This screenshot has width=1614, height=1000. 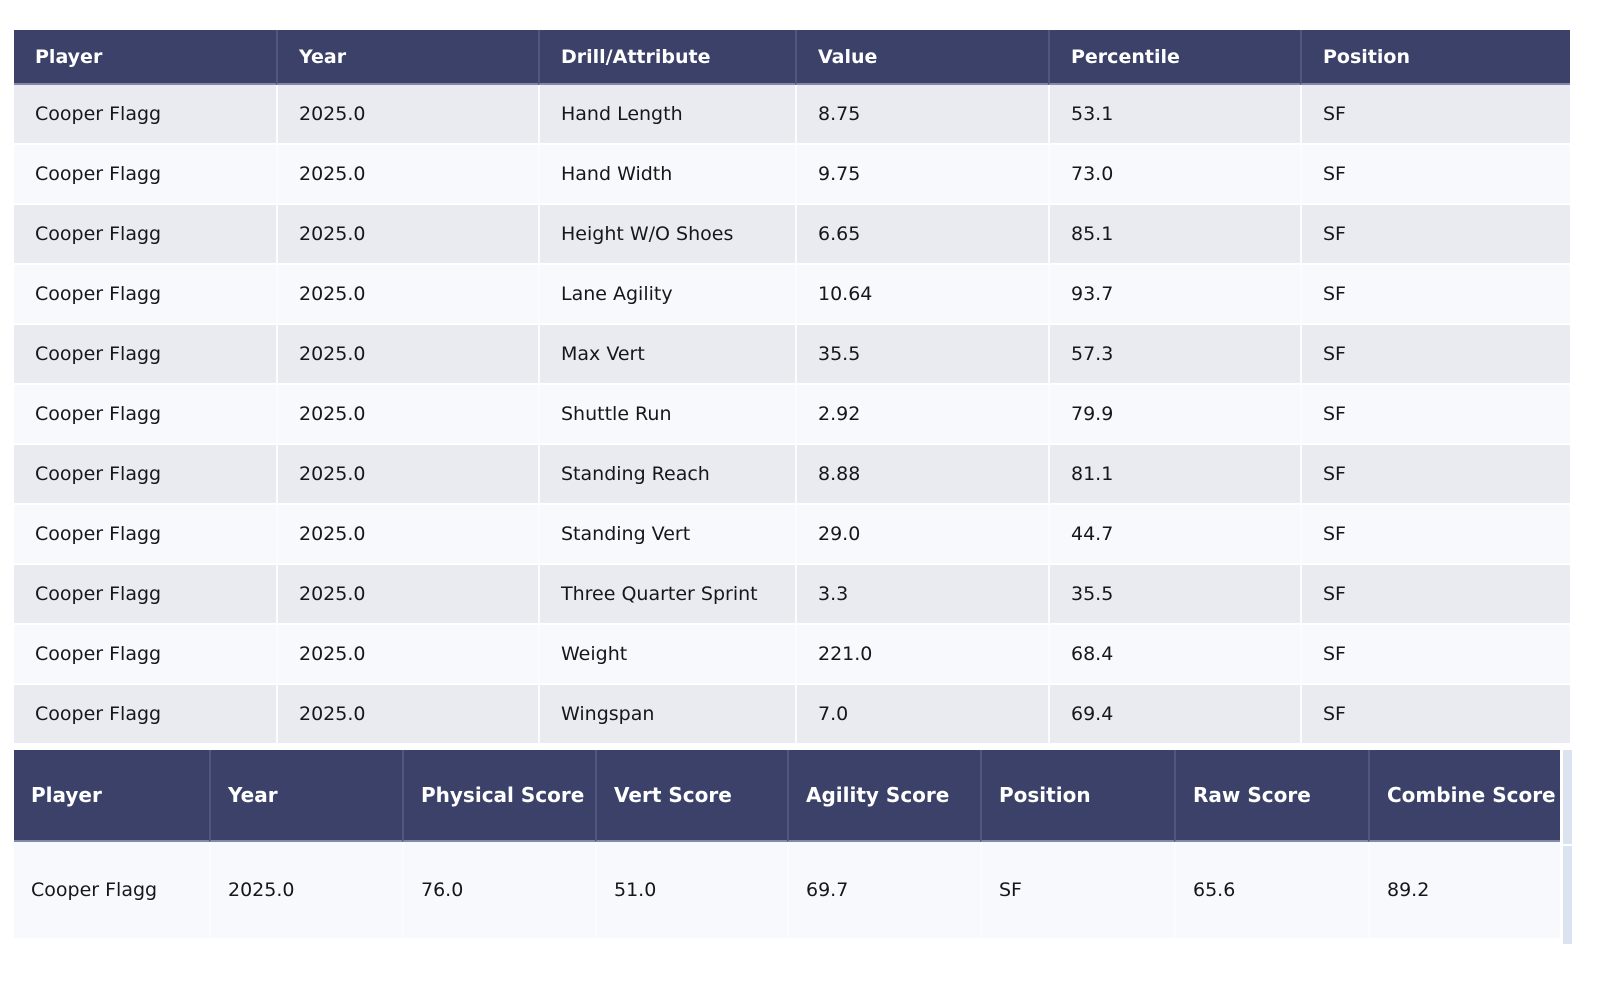 What do you see at coordinates (1271, 891) in the screenshot?
I see `cell-raw-score: 65.6` at bounding box center [1271, 891].